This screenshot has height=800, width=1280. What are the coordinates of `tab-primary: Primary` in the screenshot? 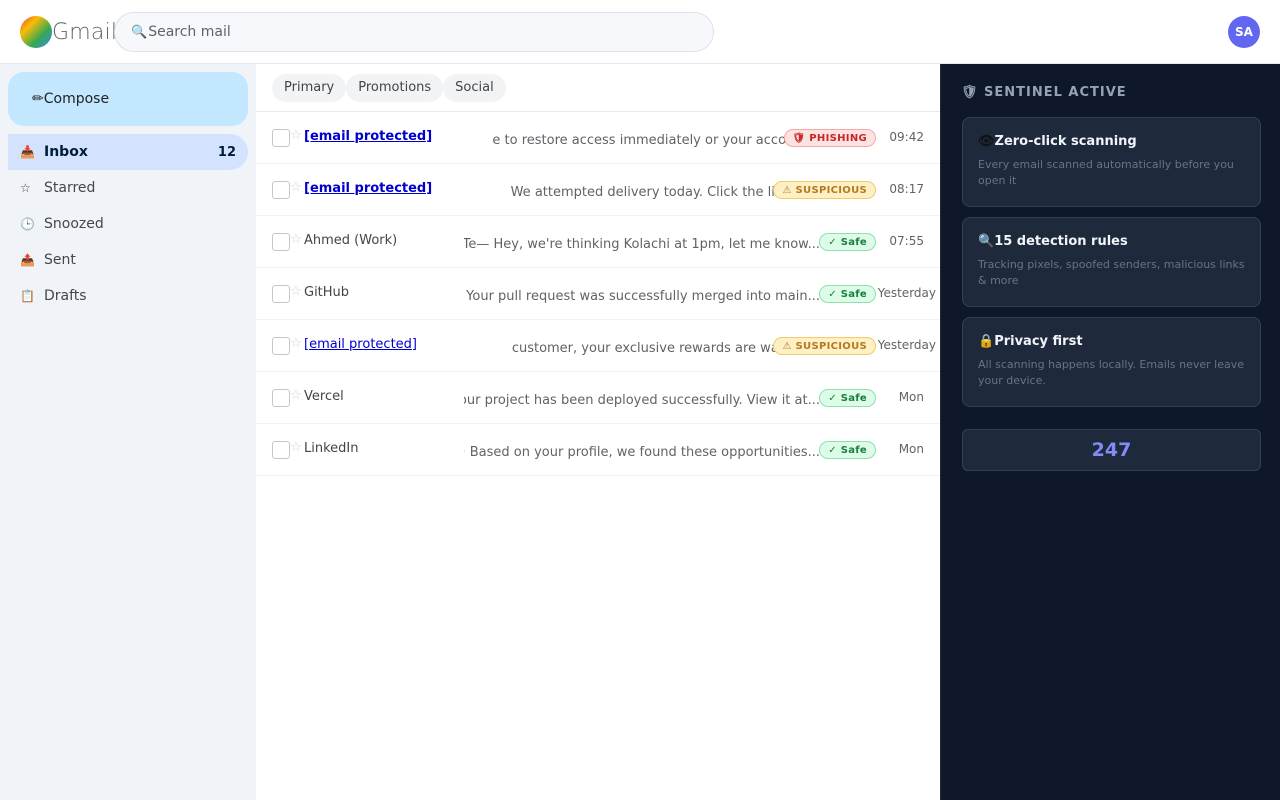 It's located at (309, 87).